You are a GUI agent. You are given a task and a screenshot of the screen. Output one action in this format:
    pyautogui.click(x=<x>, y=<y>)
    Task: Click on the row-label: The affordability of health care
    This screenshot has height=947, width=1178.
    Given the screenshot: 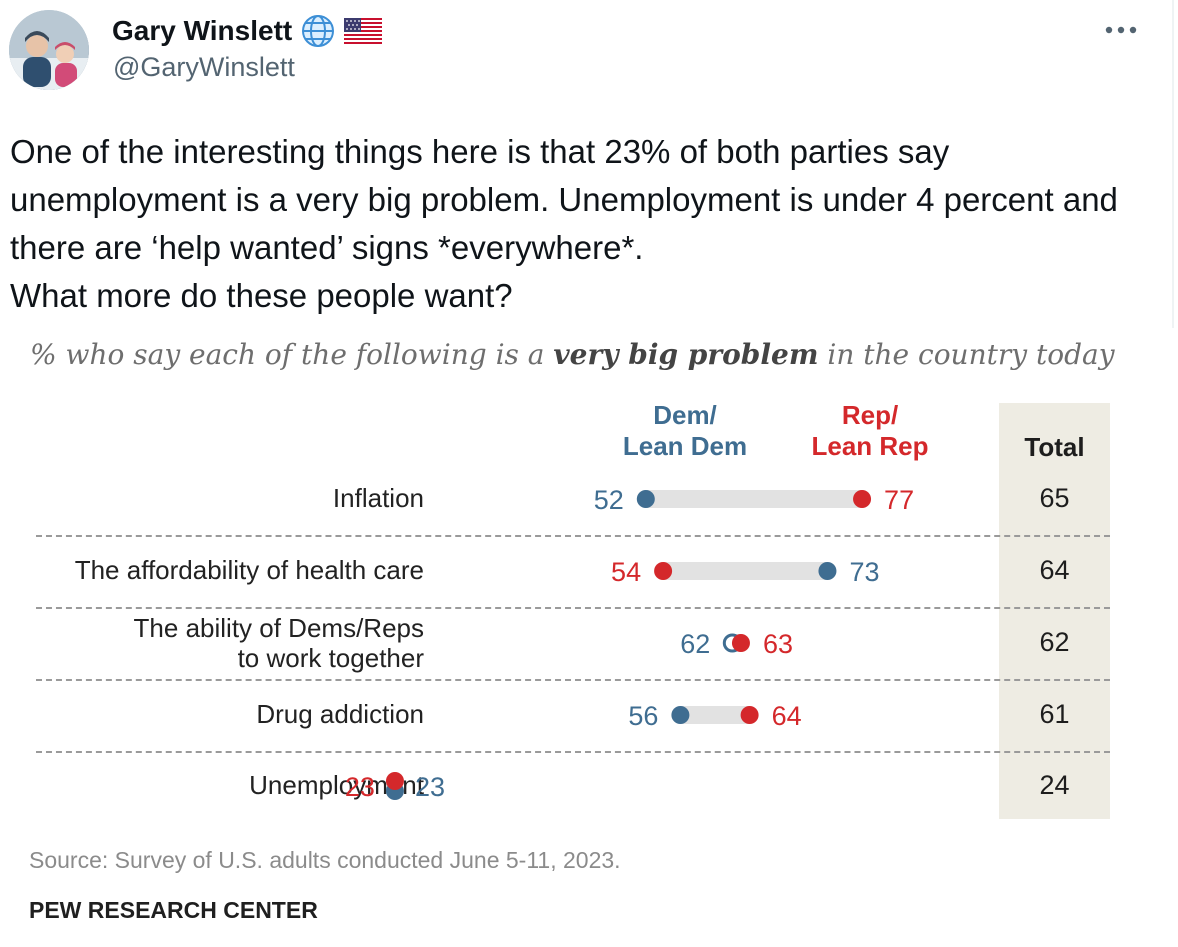 What is the action you would take?
    pyautogui.click(x=249, y=570)
    